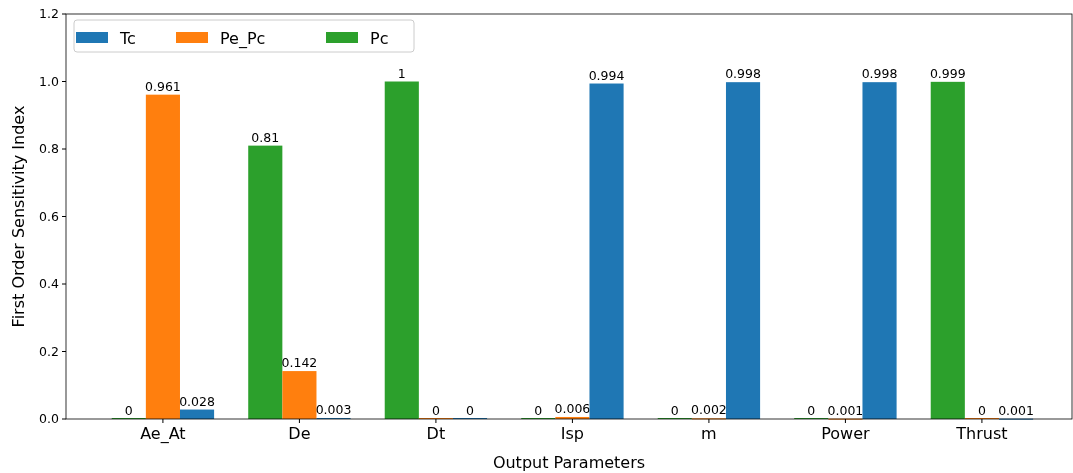 The image size is (1073, 473). Describe the element at coordinates (127, 38) in the screenshot. I see `legend-label: Tc` at that location.